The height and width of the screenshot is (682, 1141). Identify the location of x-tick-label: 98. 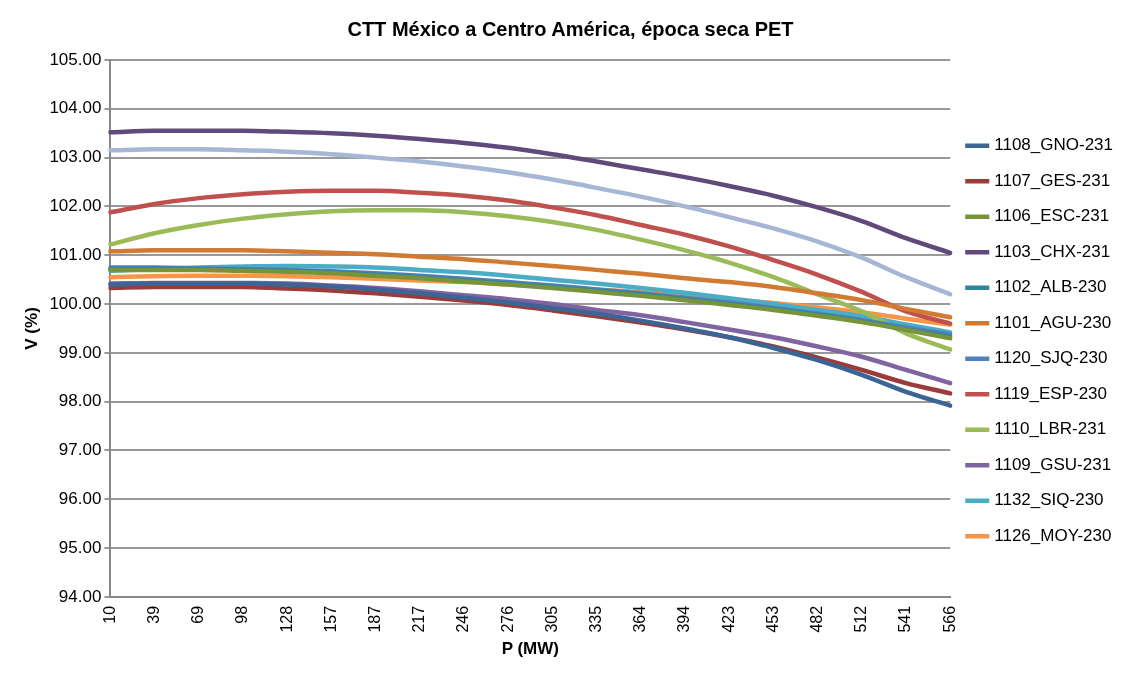
(242, 614).